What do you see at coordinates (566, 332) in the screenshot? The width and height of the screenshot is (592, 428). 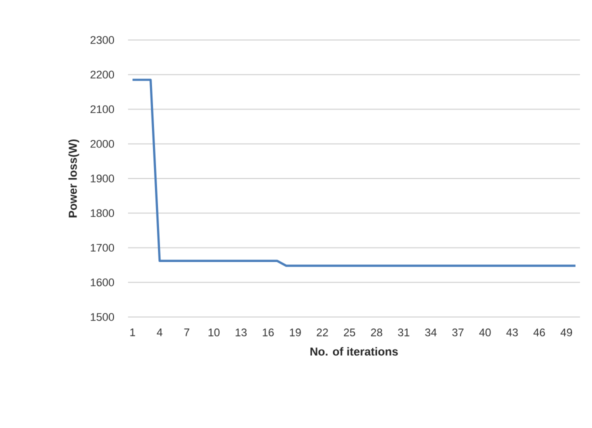 I see `x-tick-label: 49` at bounding box center [566, 332].